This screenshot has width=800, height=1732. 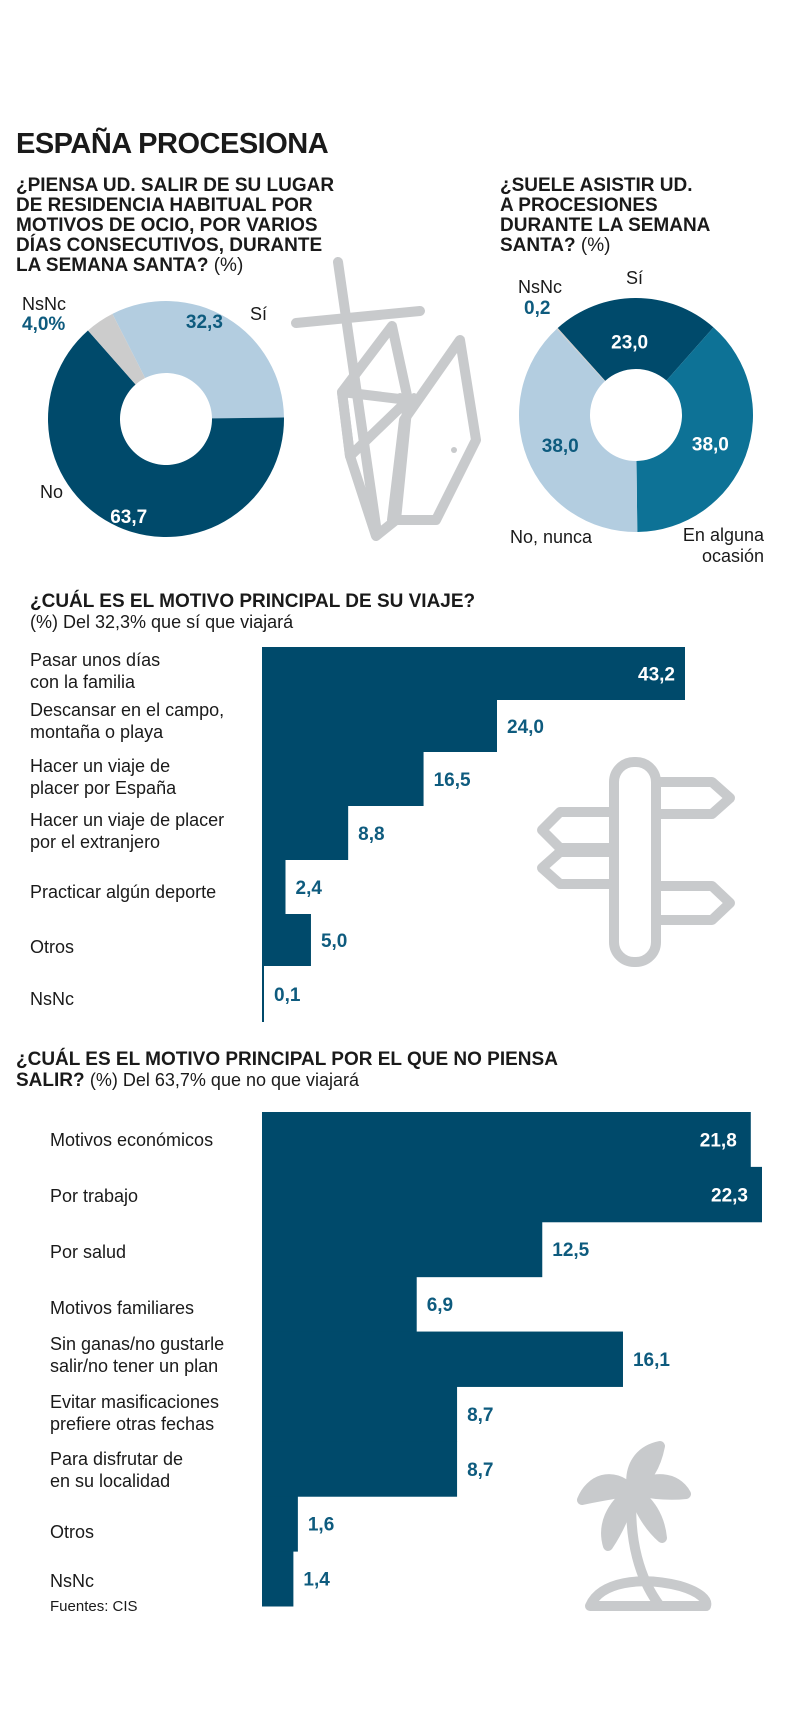 I want to click on bar1-category-label: por el extranjero, so click(x=95, y=842).